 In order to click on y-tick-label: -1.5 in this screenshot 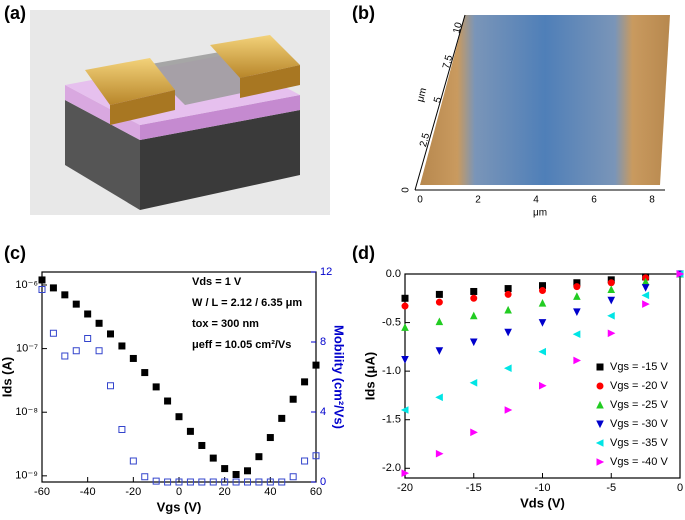, I will do `click(391, 420)`.